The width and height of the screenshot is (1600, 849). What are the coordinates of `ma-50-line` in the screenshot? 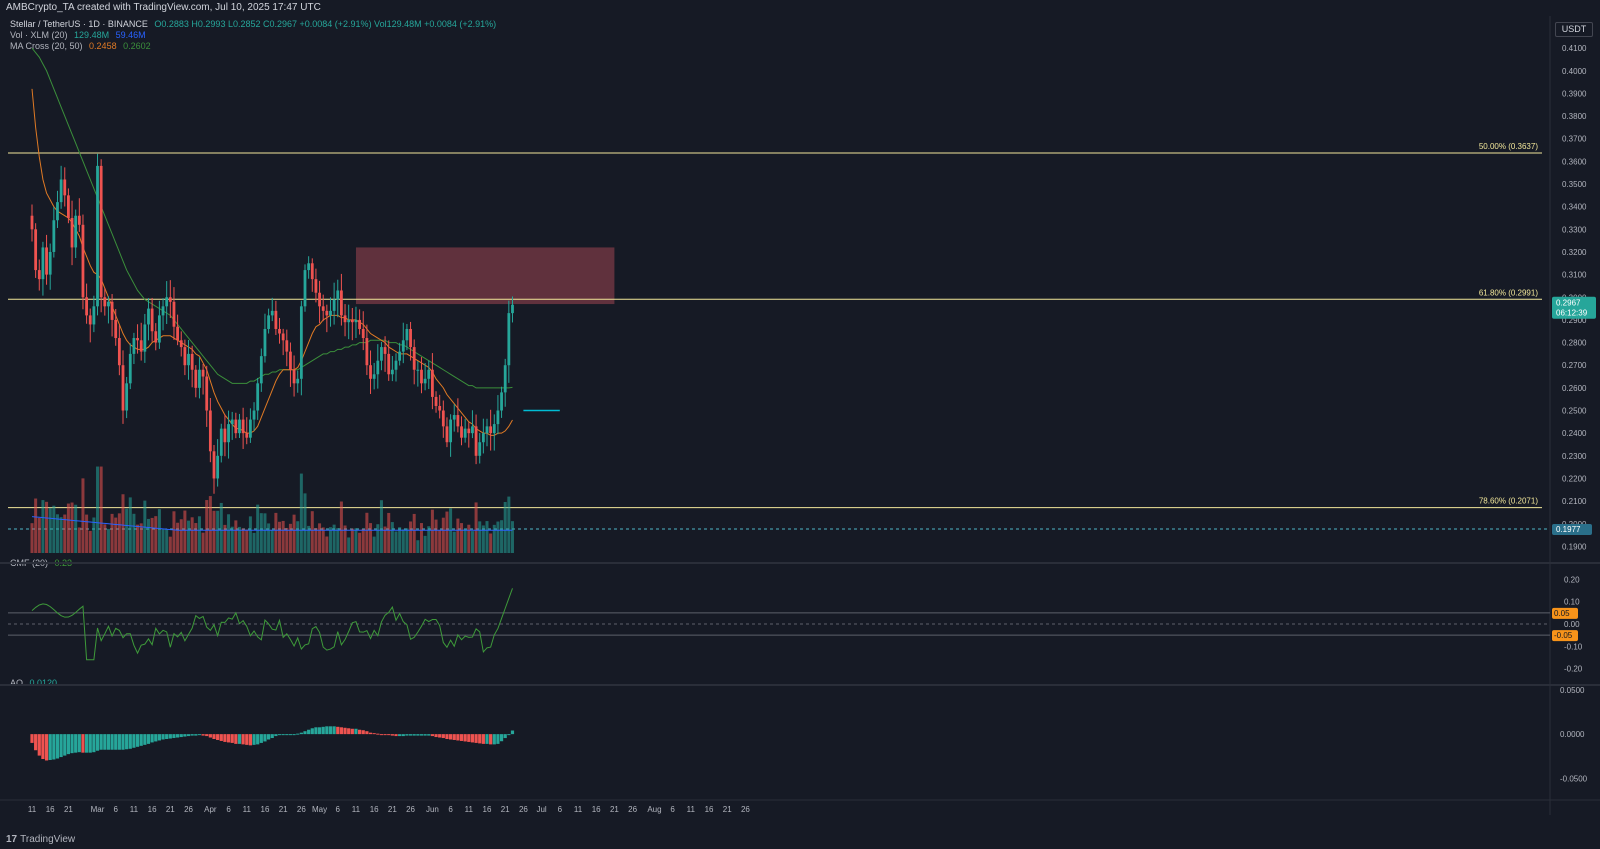 It's located at (272, 218).